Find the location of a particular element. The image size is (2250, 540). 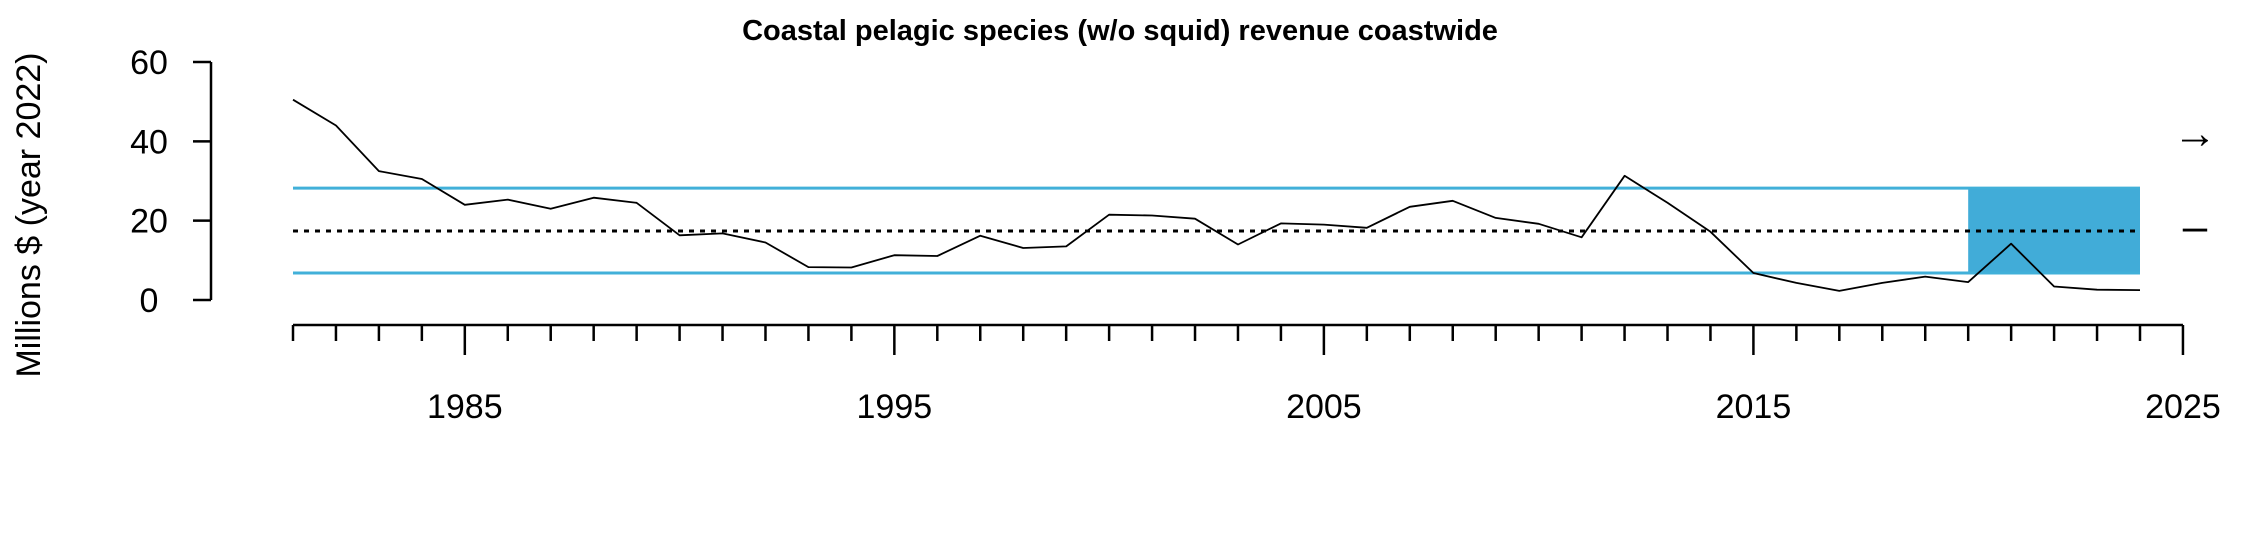

y-tick-label: 60 is located at coordinates (149, 63).